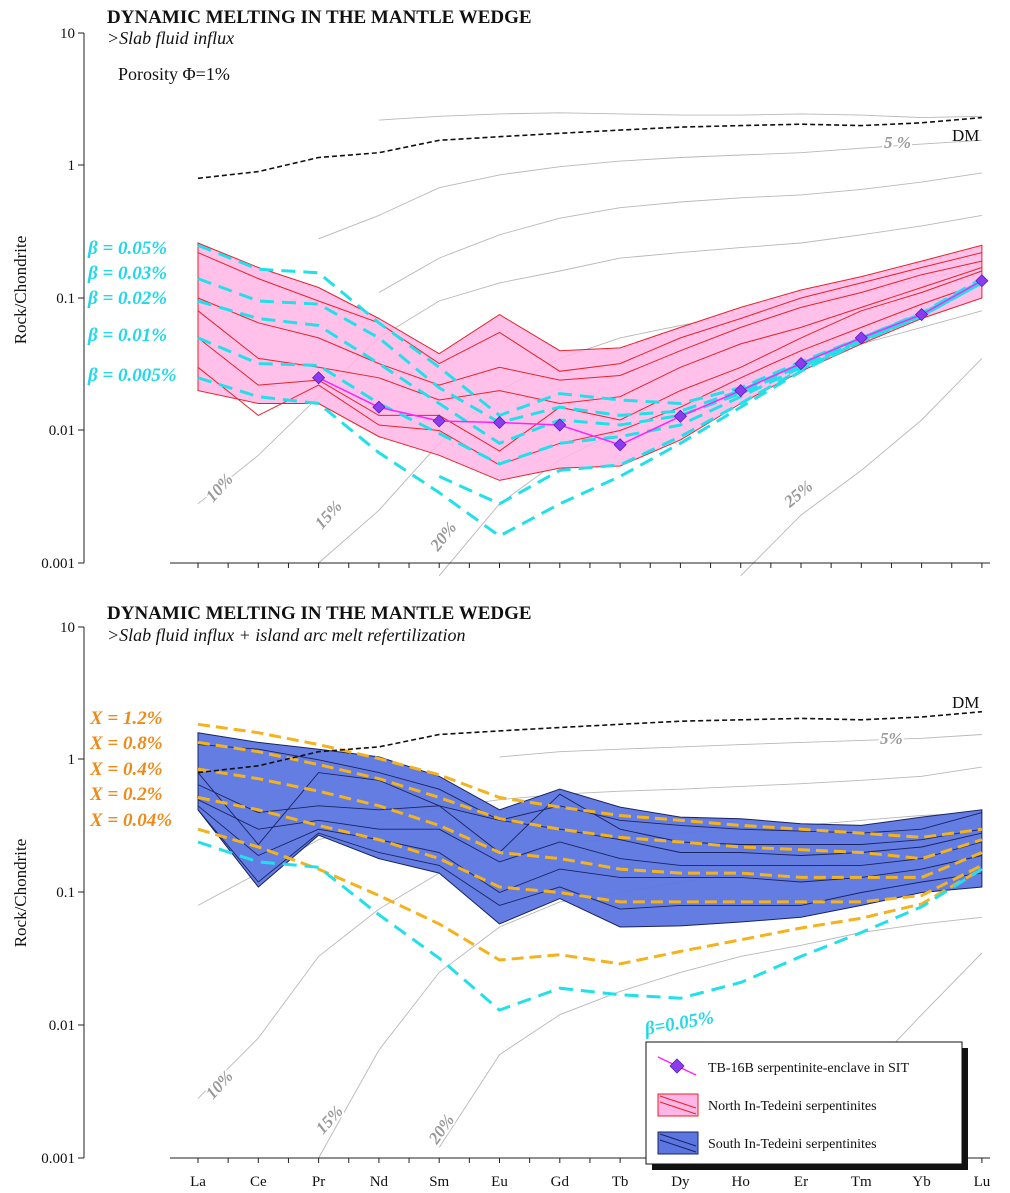  What do you see at coordinates (792, 1144) in the screenshot?
I see `legend-label: South In-Tedeini serpentinites` at bounding box center [792, 1144].